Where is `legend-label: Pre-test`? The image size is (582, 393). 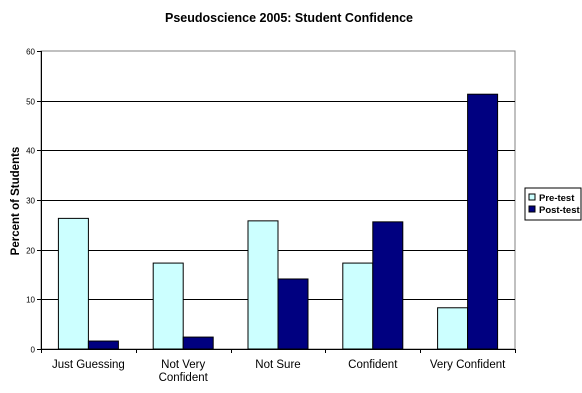 legend-label: Pre-test is located at coordinates (557, 198).